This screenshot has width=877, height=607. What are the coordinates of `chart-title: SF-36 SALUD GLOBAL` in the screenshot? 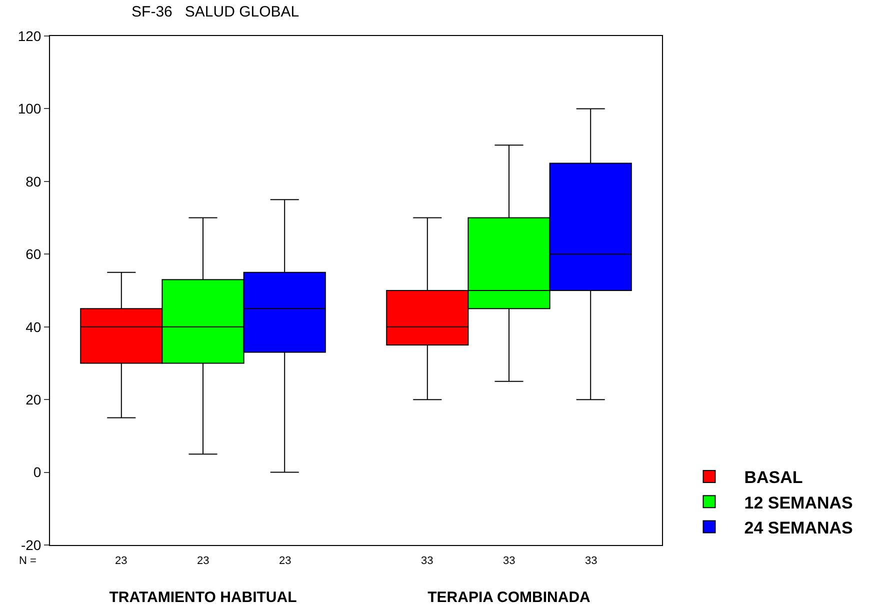 It's located at (216, 12).